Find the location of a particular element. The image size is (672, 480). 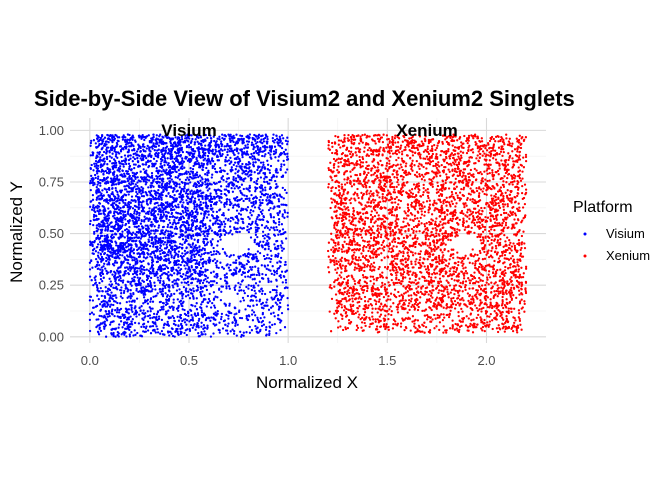

series-xenium is located at coordinates (427, 233).